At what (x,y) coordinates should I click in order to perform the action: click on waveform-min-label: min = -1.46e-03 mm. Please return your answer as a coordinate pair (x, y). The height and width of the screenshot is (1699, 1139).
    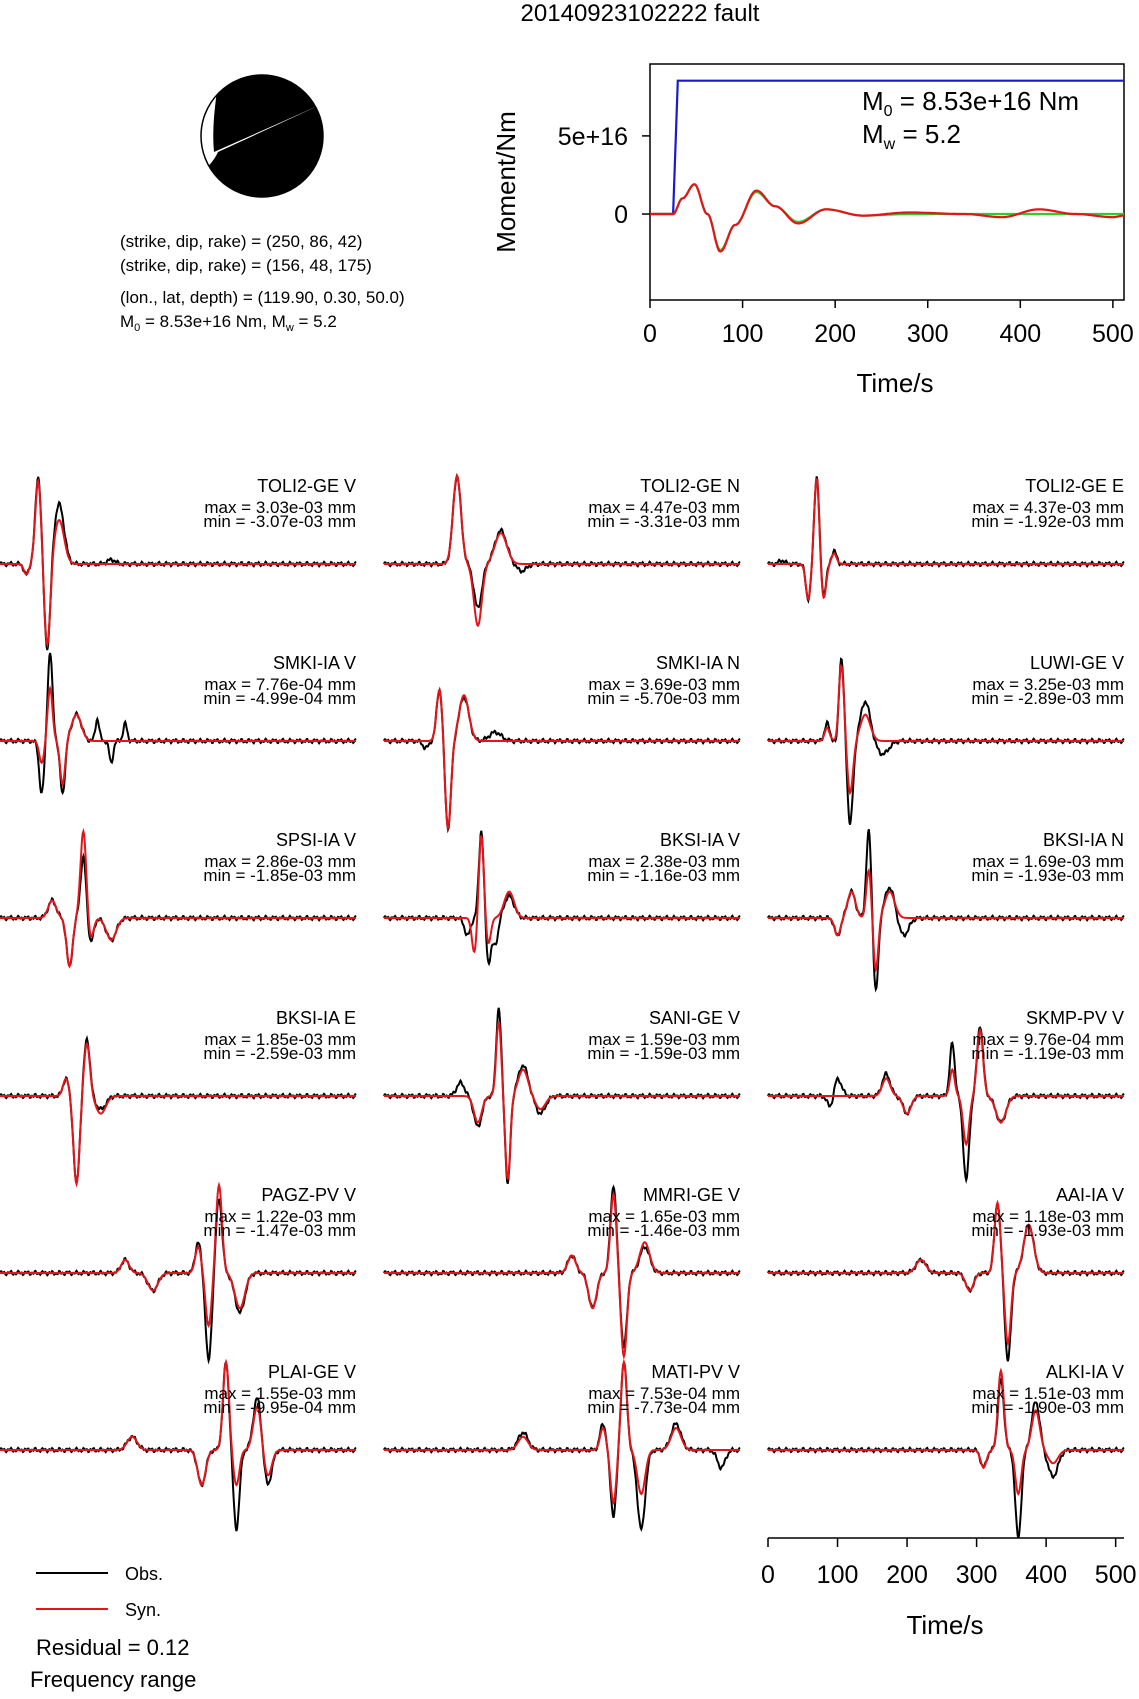
    Looking at the image, I should click on (663, 1230).